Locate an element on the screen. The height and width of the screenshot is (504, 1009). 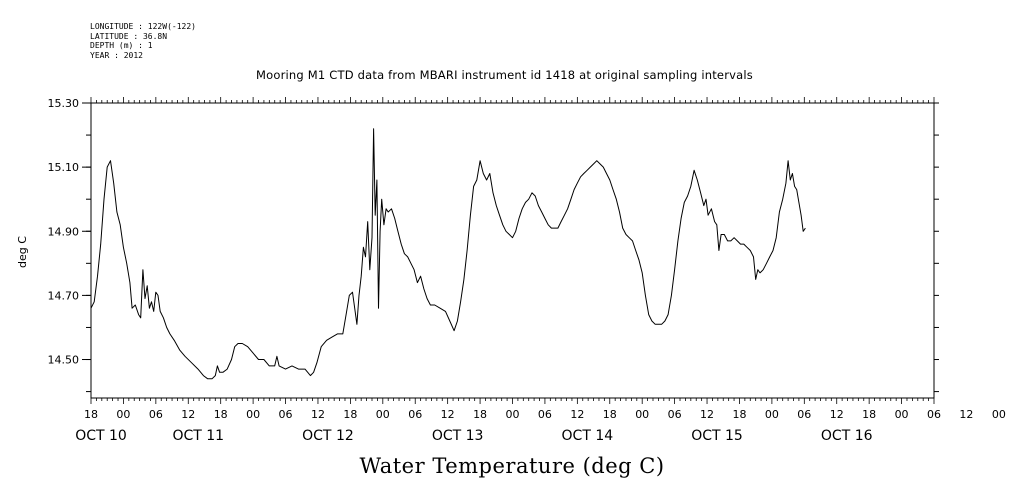
y-tick-label: 15.30 is located at coordinates (64, 103).